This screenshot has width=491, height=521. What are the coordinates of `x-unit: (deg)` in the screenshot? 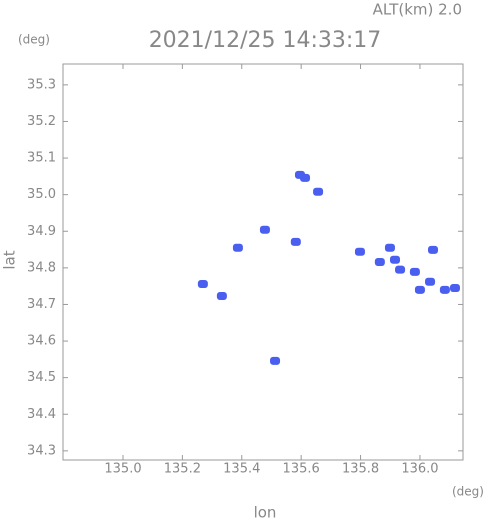 It's located at (468, 492).